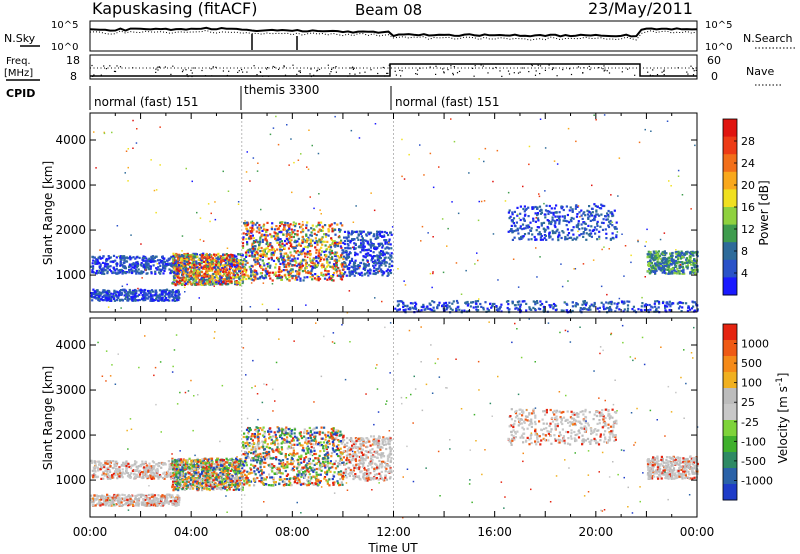  Describe the element at coordinates (764, 212) in the screenshot. I see `power-colorbar-label: Power [dB]` at that location.